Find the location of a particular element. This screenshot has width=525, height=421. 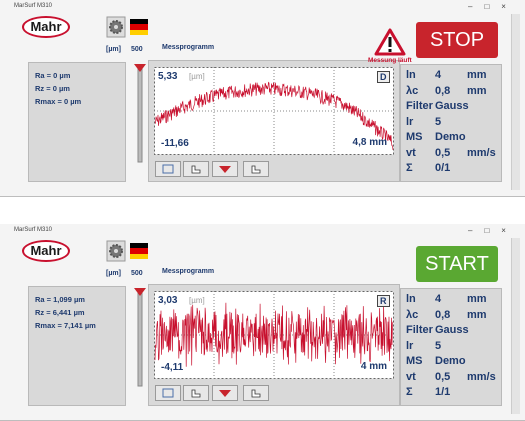

chart-mode: D is located at coordinates (383, 77).